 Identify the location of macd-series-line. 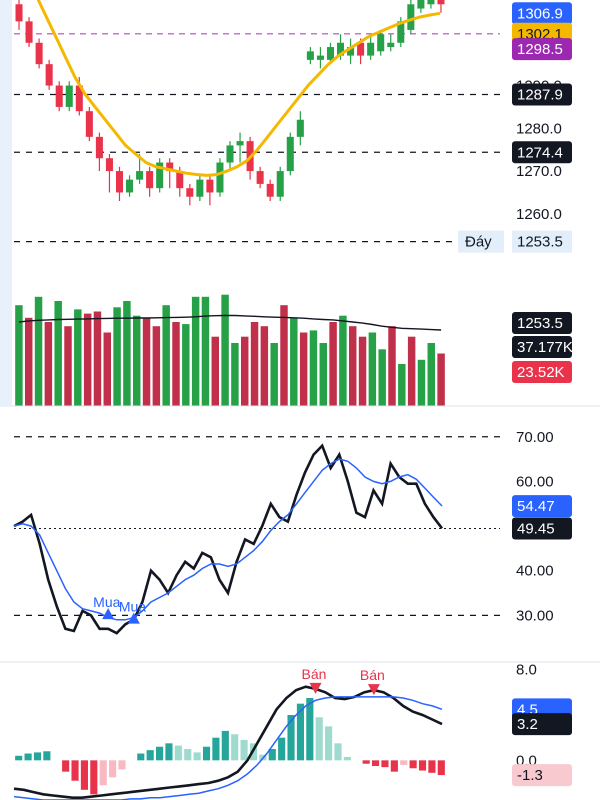
(228, 742).